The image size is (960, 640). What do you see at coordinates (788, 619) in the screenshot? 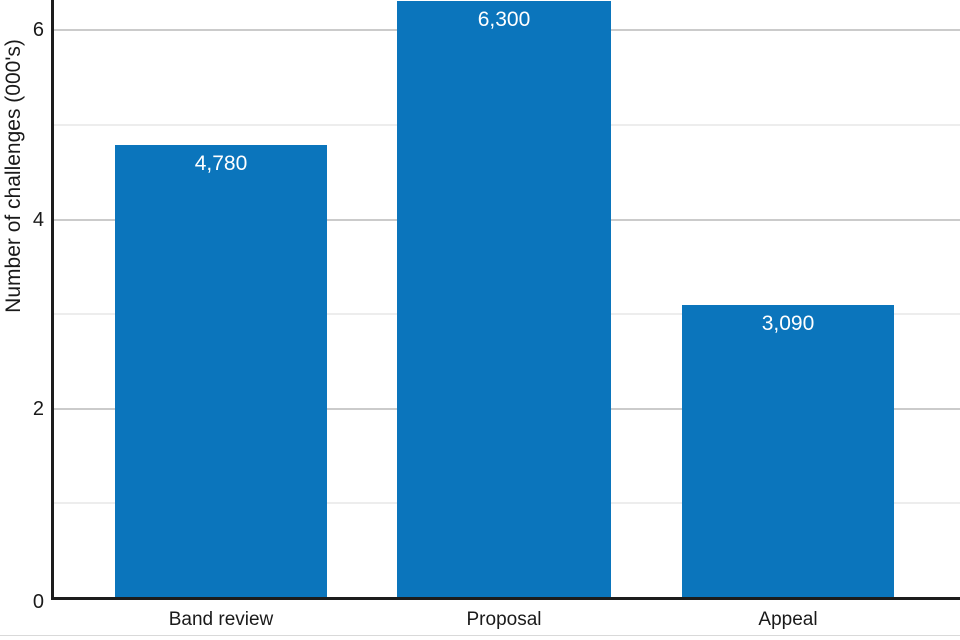
I see `x-category-label-appeal: Appeal` at bounding box center [788, 619].